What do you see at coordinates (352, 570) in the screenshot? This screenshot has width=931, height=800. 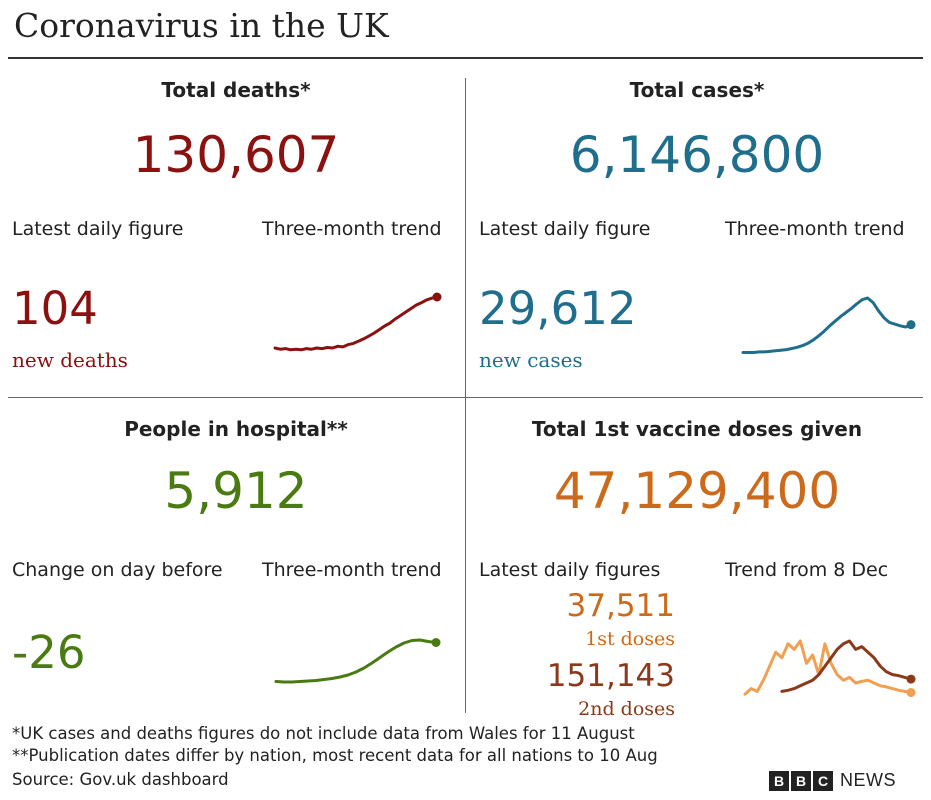 I see `hospital-trend-label: Three-month trend` at bounding box center [352, 570].